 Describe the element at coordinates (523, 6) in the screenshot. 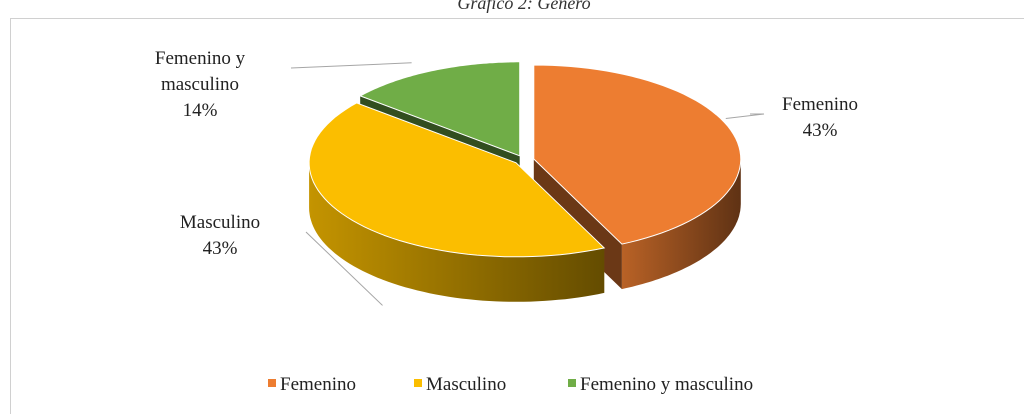

I see `chart-title: Gráfico 2: Género` at that location.